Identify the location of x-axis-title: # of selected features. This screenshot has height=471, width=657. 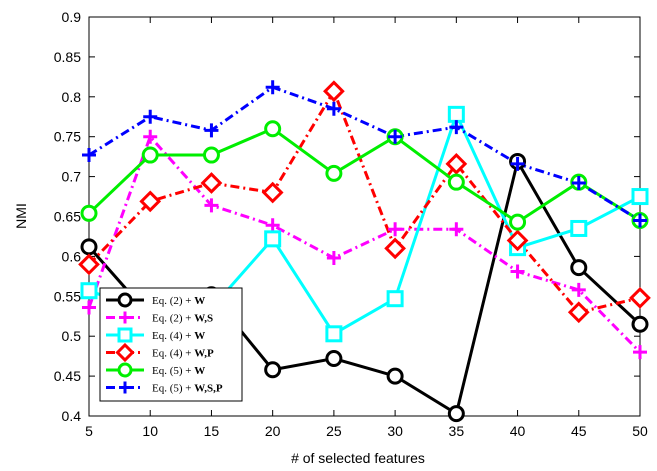
(358, 458).